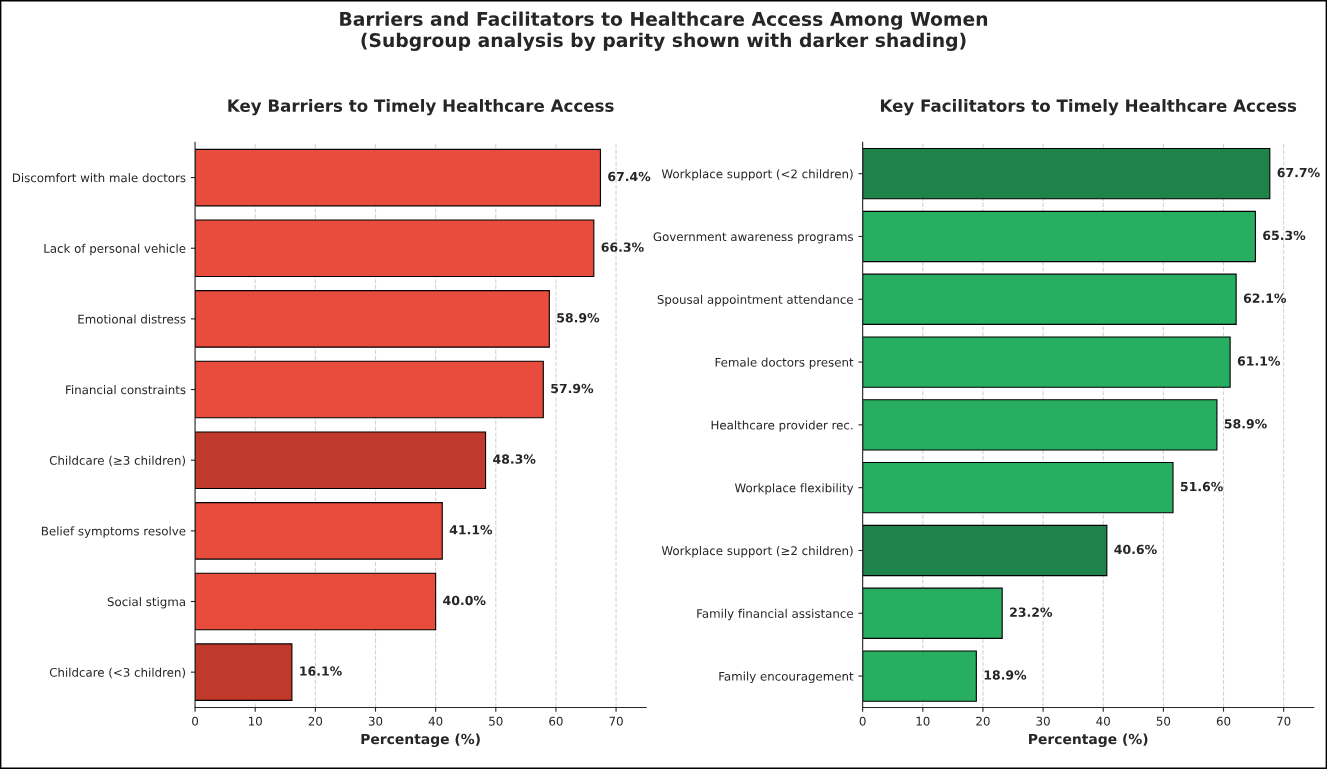 This screenshot has height=769, width=1327. What do you see at coordinates (1265, 298) in the screenshot?
I see `data-label: 62.1%` at bounding box center [1265, 298].